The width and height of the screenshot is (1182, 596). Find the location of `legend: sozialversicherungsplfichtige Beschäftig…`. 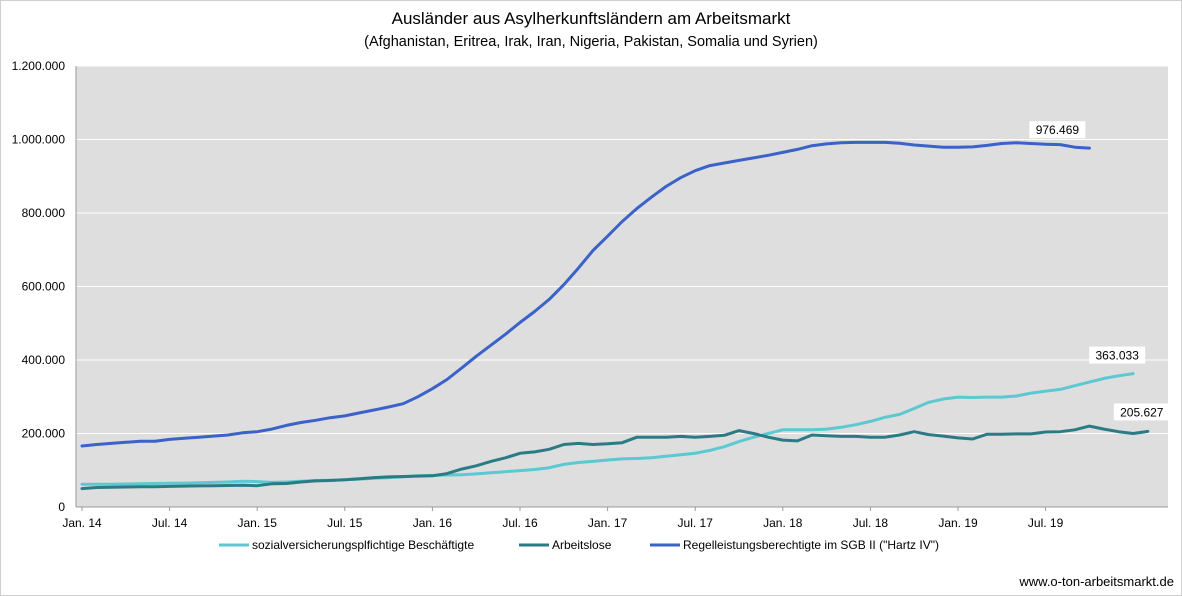

legend: sozialversicherungsplfichtige Beschäftig… is located at coordinates (579, 545).